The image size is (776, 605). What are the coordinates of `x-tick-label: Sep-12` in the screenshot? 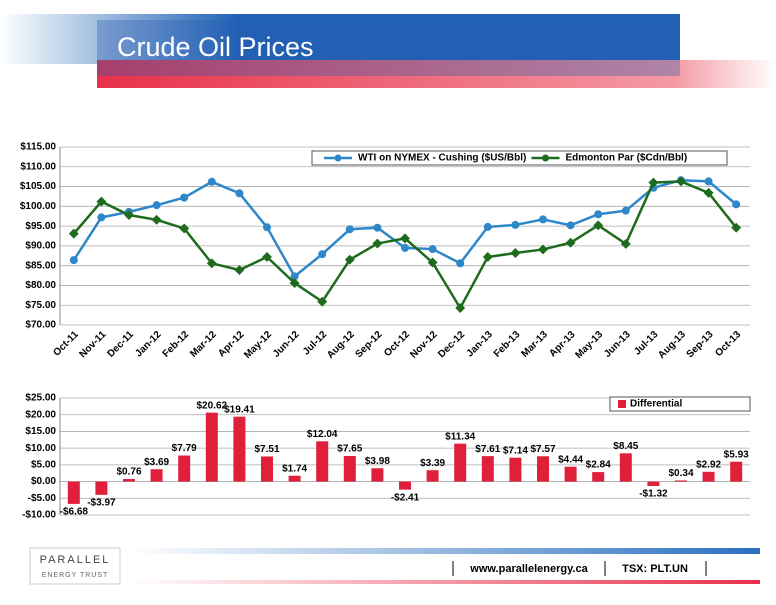 It's located at (368, 344).